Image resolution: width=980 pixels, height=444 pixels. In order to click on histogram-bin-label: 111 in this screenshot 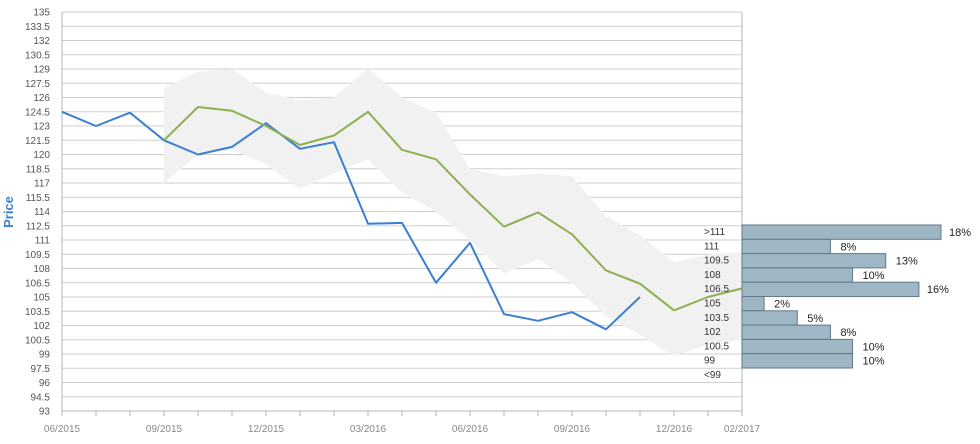, I will do `click(712, 246)`.